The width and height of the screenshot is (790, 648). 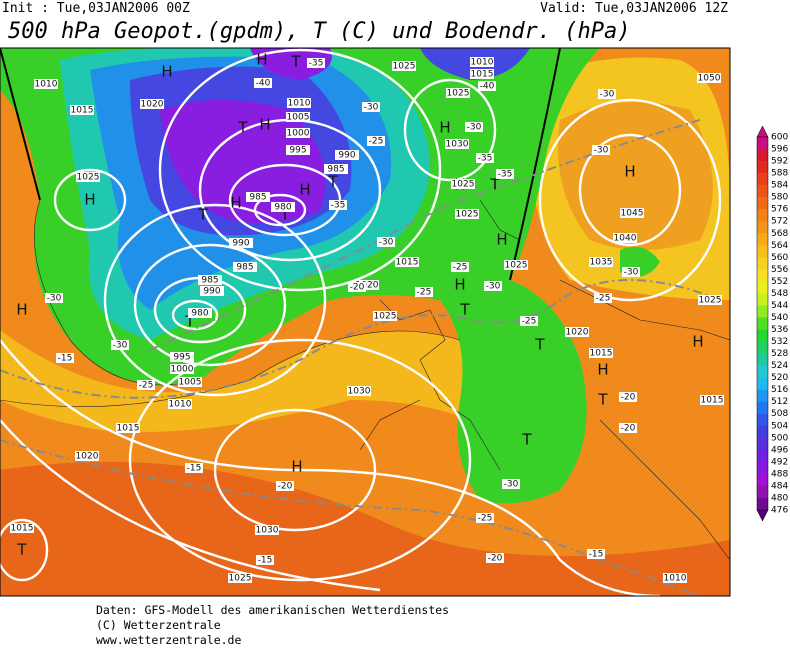 What do you see at coordinates (267, 531) in the screenshot?
I see `isobar-label: 1030` at bounding box center [267, 531].